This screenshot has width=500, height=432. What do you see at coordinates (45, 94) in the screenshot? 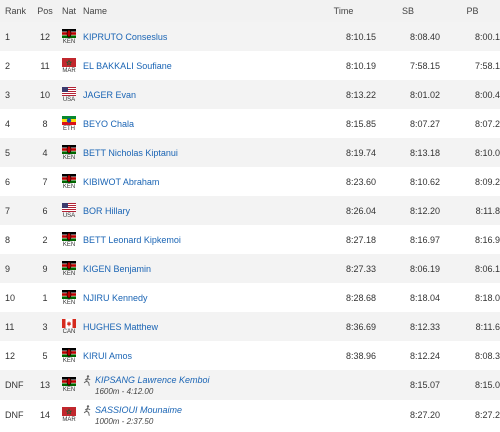
I see `position-cell: 10` at bounding box center [45, 94].